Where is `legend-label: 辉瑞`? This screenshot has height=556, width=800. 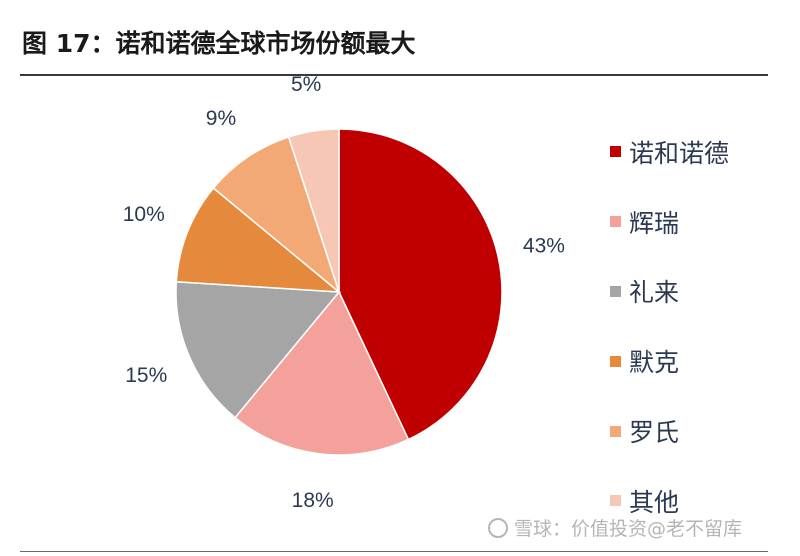
legend-label: 辉瑞 is located at coordinates (654, 223).